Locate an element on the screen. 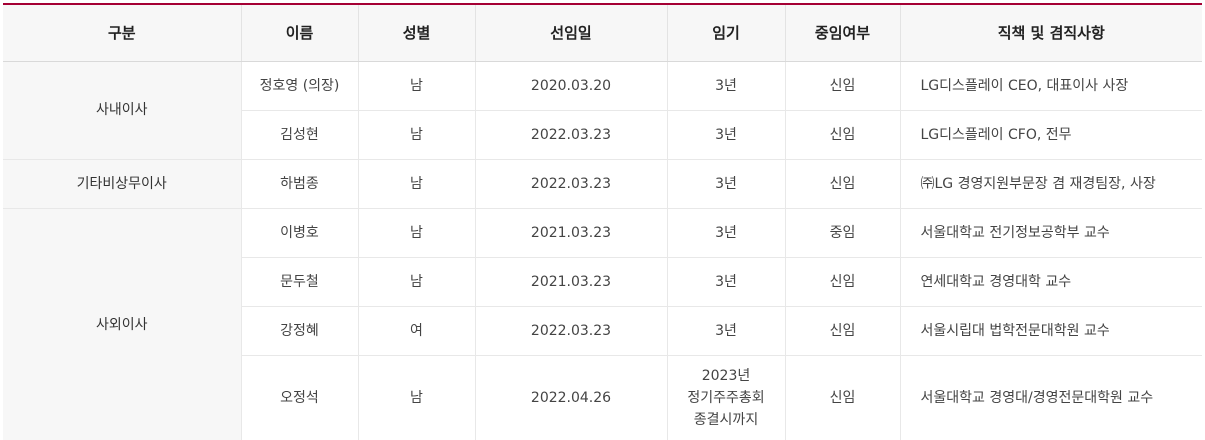  header-term: 임기 is located at coordinates (725, 33).